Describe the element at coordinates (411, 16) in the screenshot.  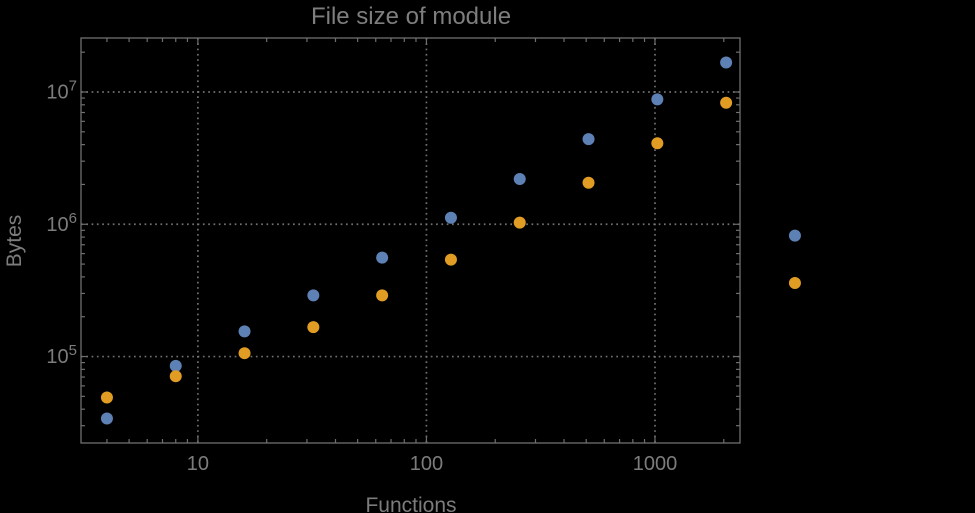
I see `chart-title: File size of module` at that location.